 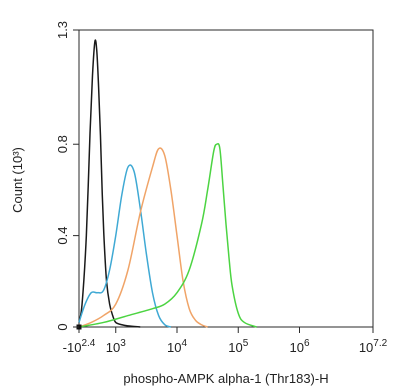 I want to click on x-axis-title: phospho-AMPK alpha-1 (Thr183)-H, so click(x=225, y=378).